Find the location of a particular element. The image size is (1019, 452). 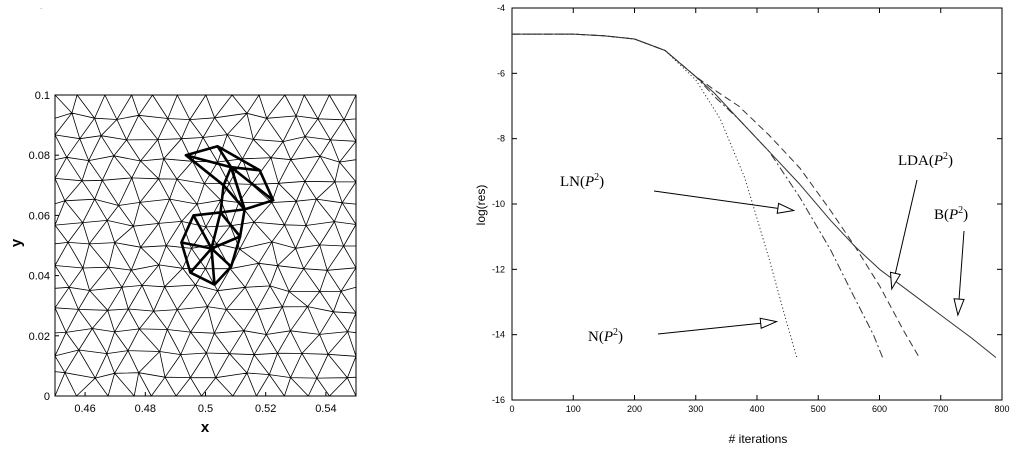

conv-y-tick-label: -4 is located at coordinates (501, 8).